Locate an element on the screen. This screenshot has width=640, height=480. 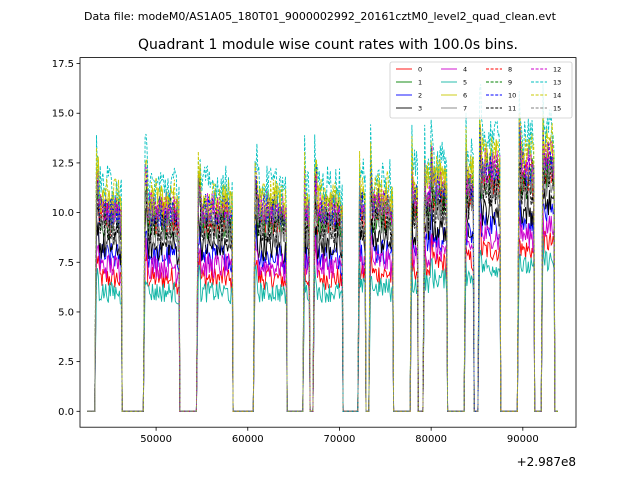
legend-label: 2 is located at coordinates (420, 96).